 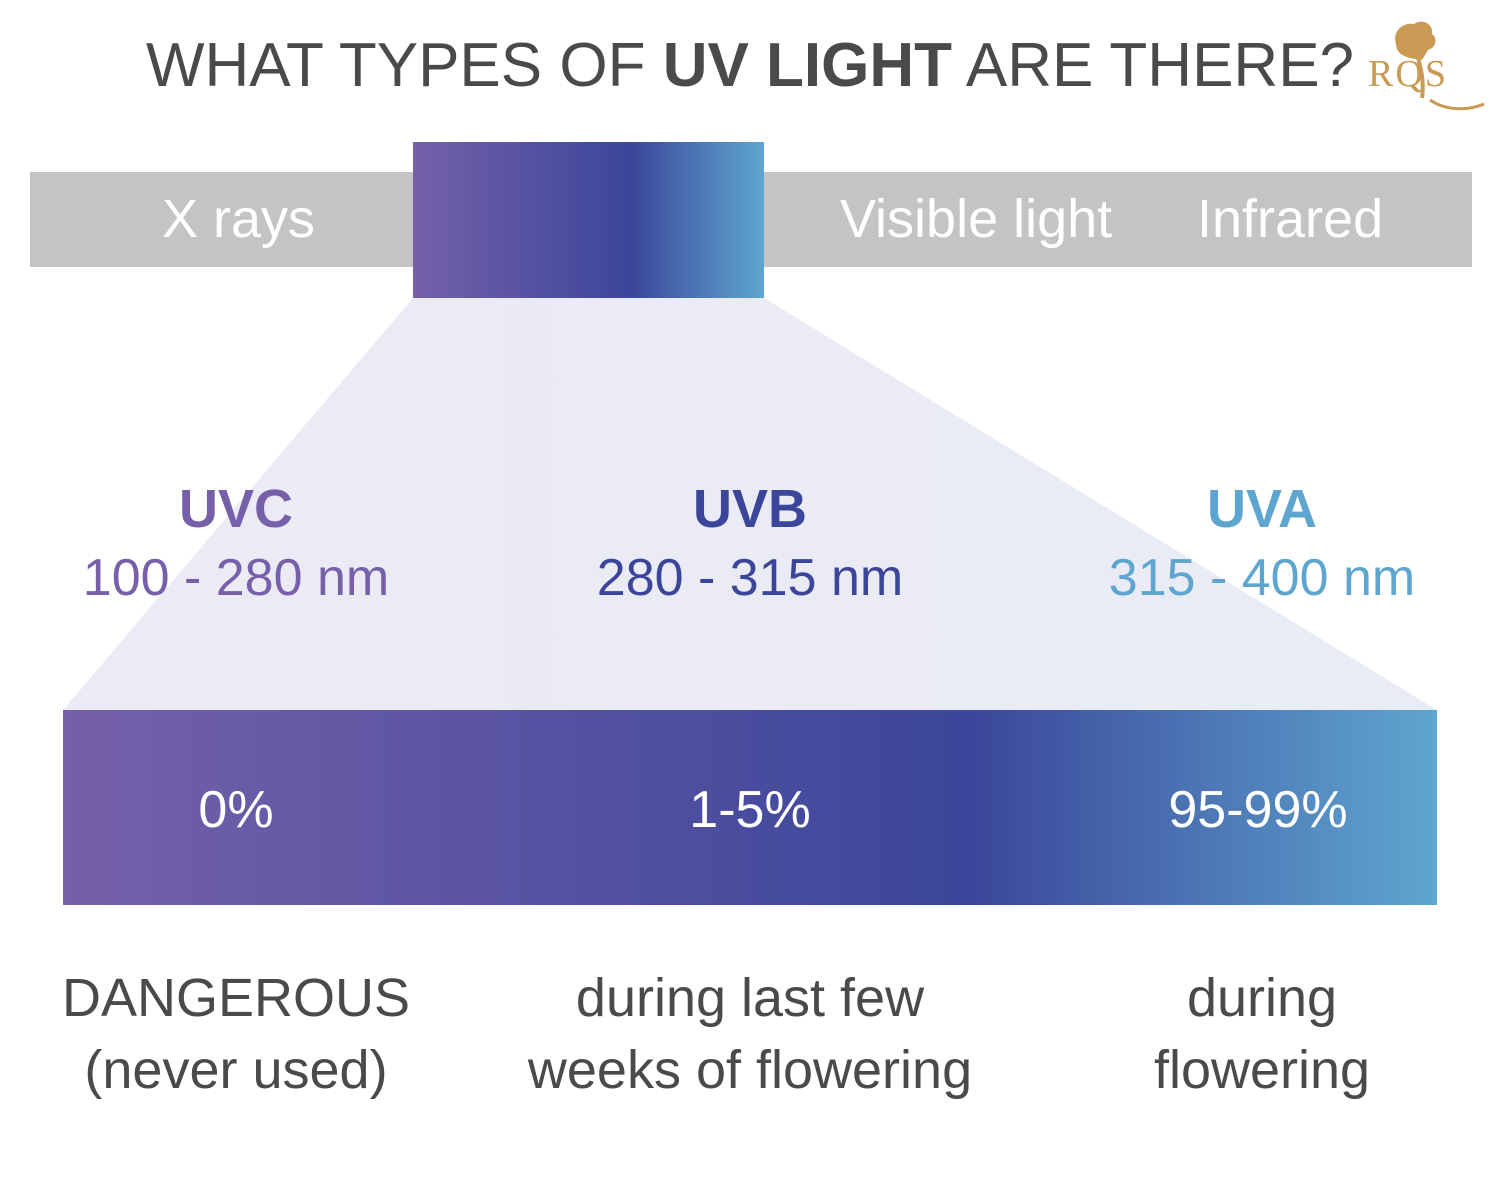 What do you see at coordinates (235, 509) in the screenshot?
I see `uvc-label: UVC` at bounding box center [235, 509].